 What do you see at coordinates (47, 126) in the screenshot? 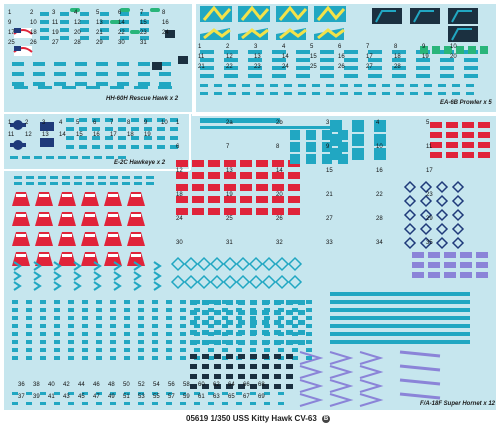
I see `tail-decal` at bounding box center [47, 126].